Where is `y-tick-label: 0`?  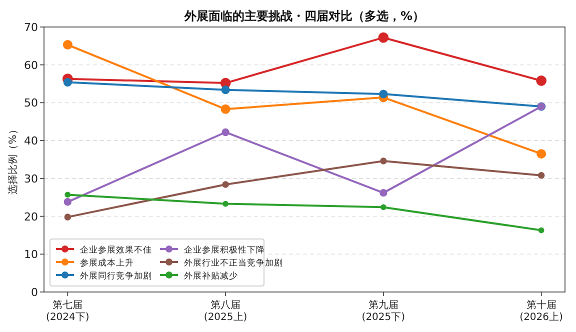 y-tick-label: 0 is located at coordinates (34, 292).